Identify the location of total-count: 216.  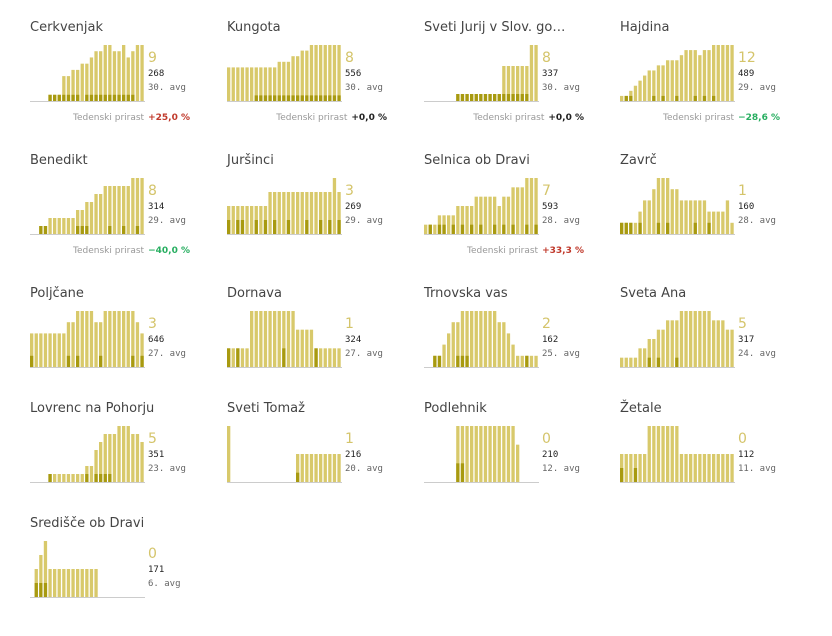
(353, 455).